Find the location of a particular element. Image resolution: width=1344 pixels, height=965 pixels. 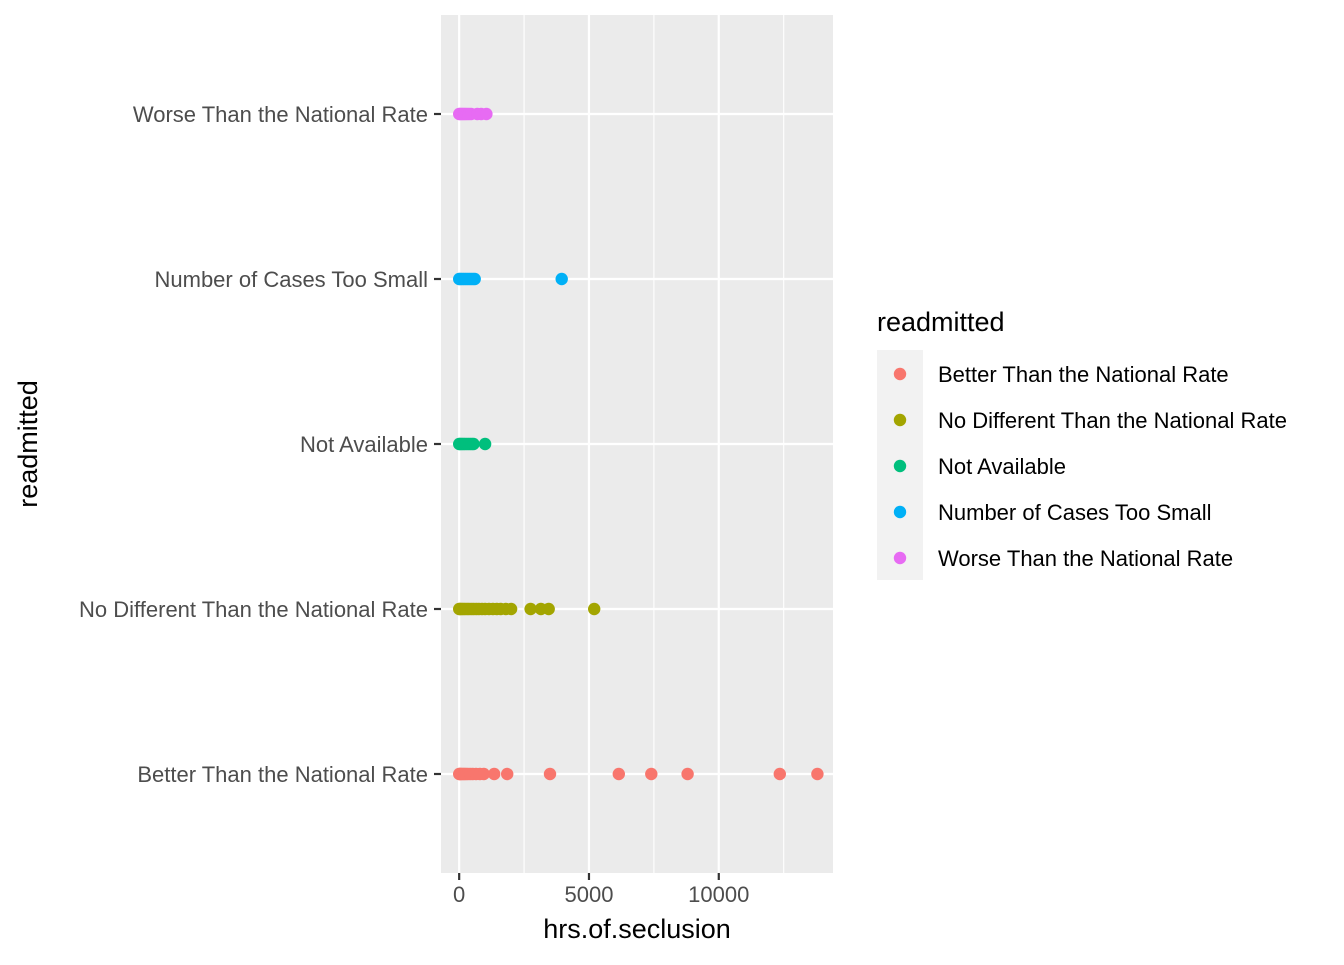

x-tick-label: 10000 is located at coordinates (718, 894).